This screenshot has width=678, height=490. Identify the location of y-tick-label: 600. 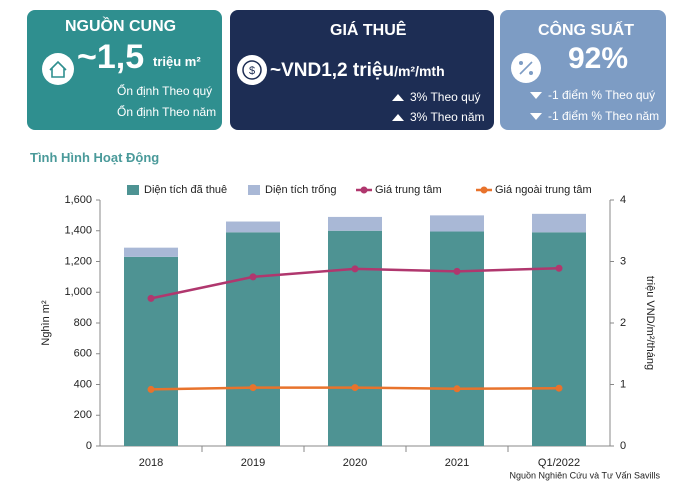
(83, 354).